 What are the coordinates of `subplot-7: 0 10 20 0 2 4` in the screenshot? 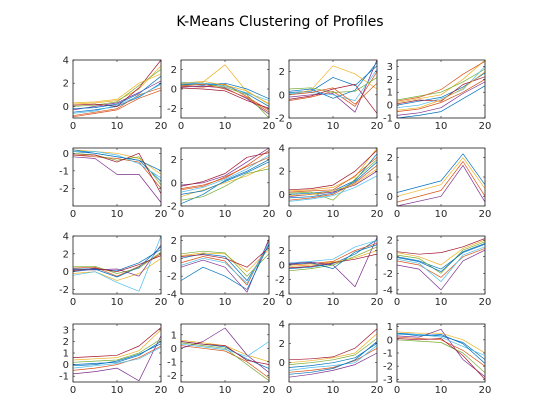 It's located at (331, 182).